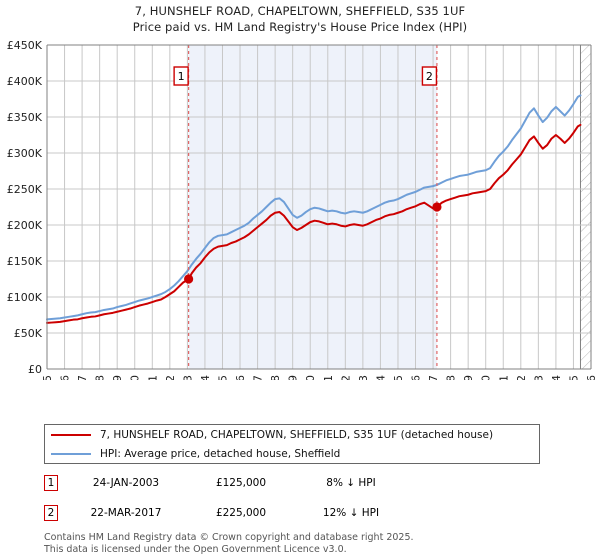  I want to click on svg-text: 1998, so click(100, 377).